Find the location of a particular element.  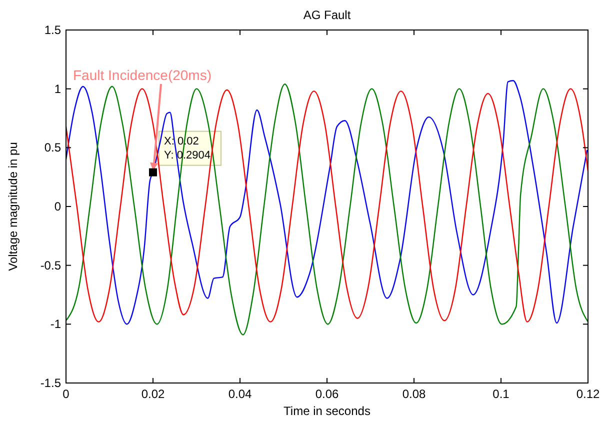

x-tick-label: 0.06 is located at coordinates (327, 394).